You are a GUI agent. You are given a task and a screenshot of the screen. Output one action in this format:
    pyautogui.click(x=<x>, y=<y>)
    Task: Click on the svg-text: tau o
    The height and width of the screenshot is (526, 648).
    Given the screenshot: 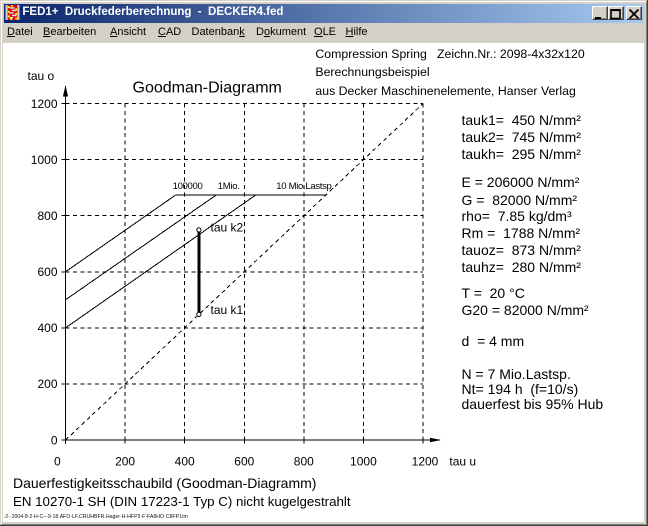 What is the action you would take?
    pyautogui.click(x=41, y=76)
    